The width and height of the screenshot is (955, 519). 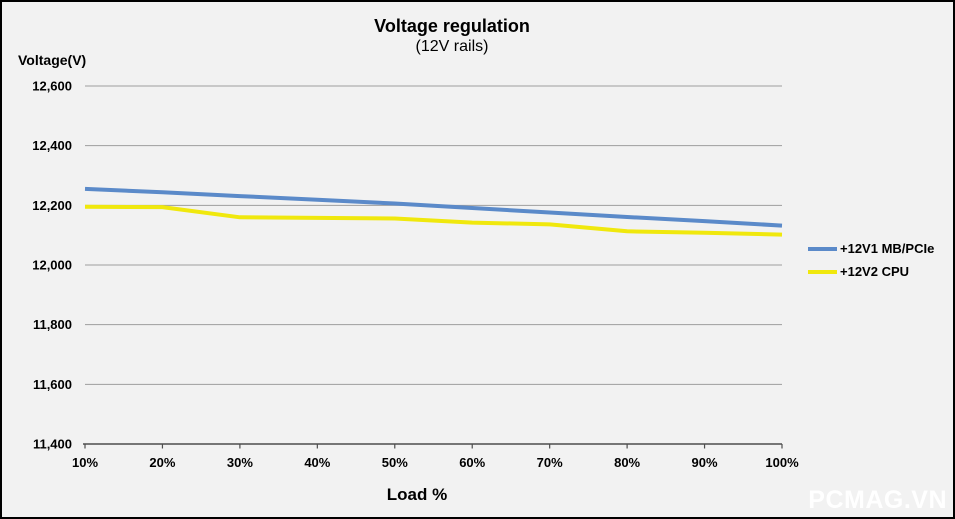 What do you see at coordinates (627, 462) in the screenshot?
I see `x-tick-label: 80%` at bounding box center [627, 462].